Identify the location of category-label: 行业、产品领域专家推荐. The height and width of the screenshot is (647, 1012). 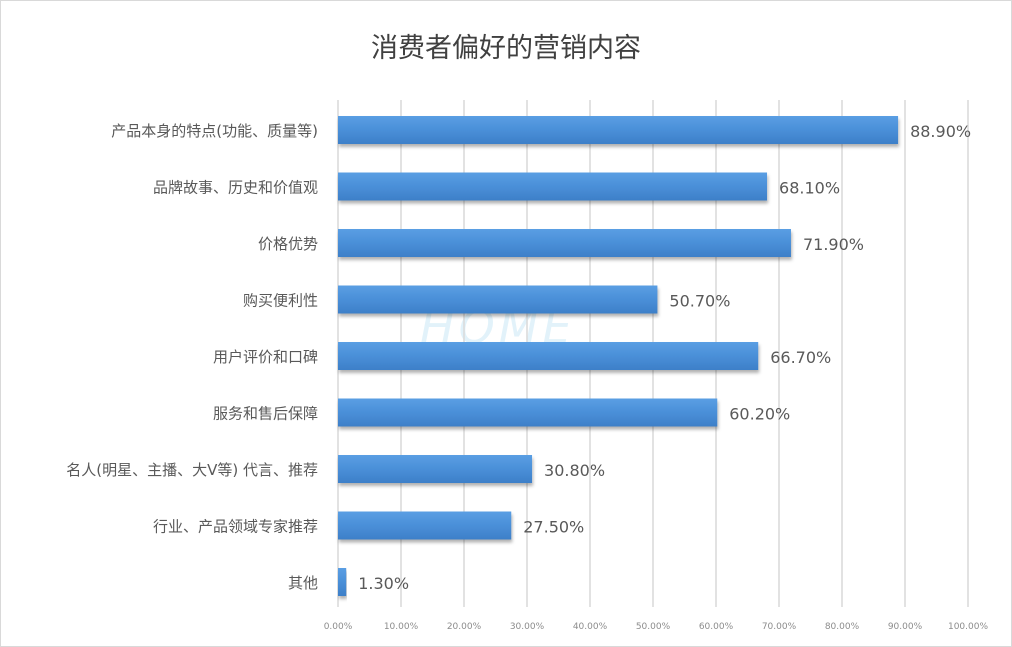
(235, 527).